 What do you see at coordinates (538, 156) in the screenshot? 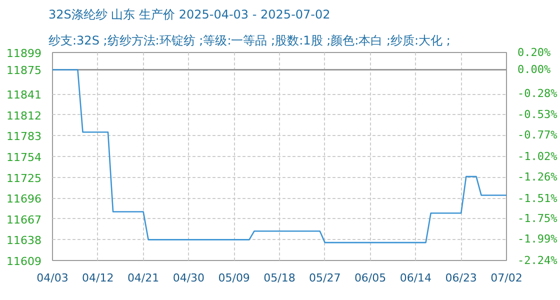
I see `y2-tick-label: -1.02%` at bounding box center [538, 156].